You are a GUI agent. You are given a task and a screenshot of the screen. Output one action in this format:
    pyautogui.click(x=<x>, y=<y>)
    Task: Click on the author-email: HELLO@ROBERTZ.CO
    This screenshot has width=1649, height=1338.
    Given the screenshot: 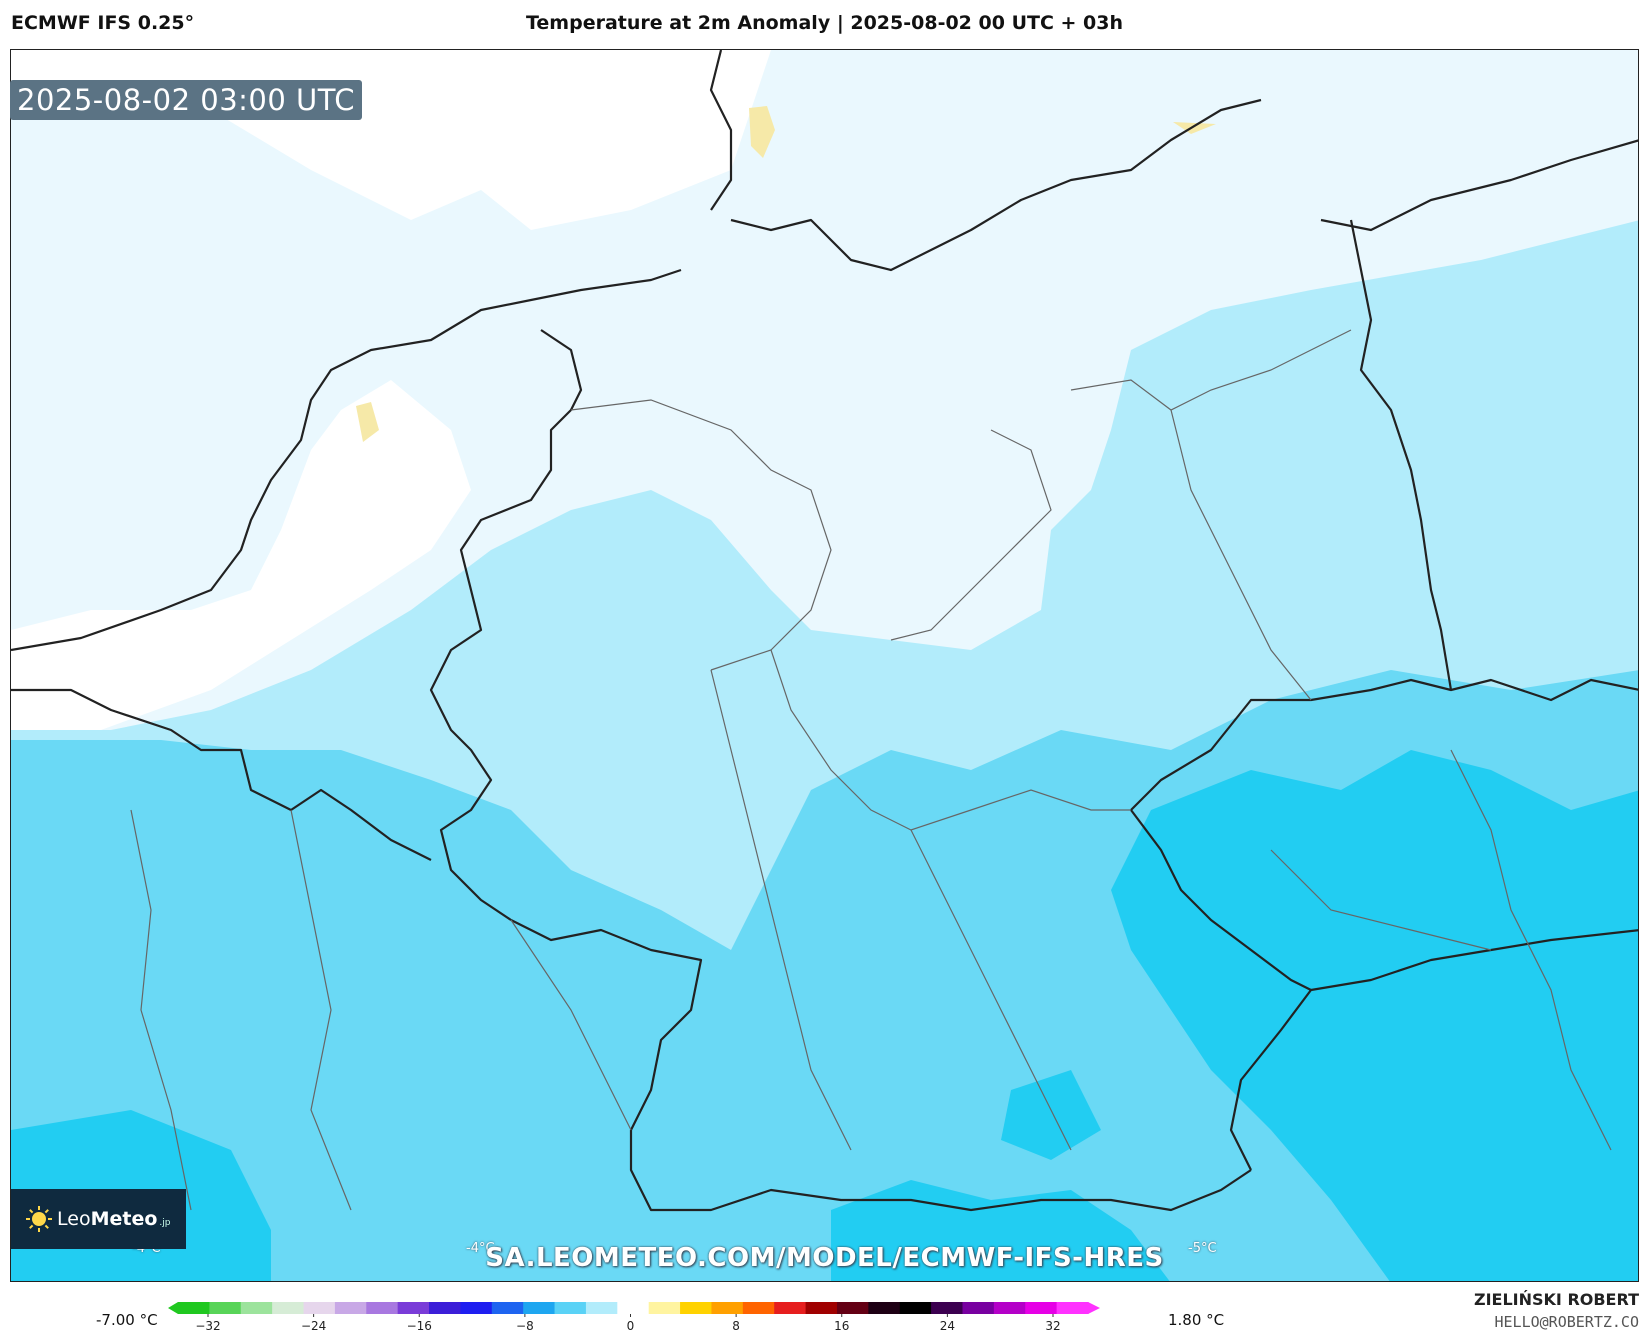 What is the action you would take?
    pyautogui.click(x=1567, y=1322)
    